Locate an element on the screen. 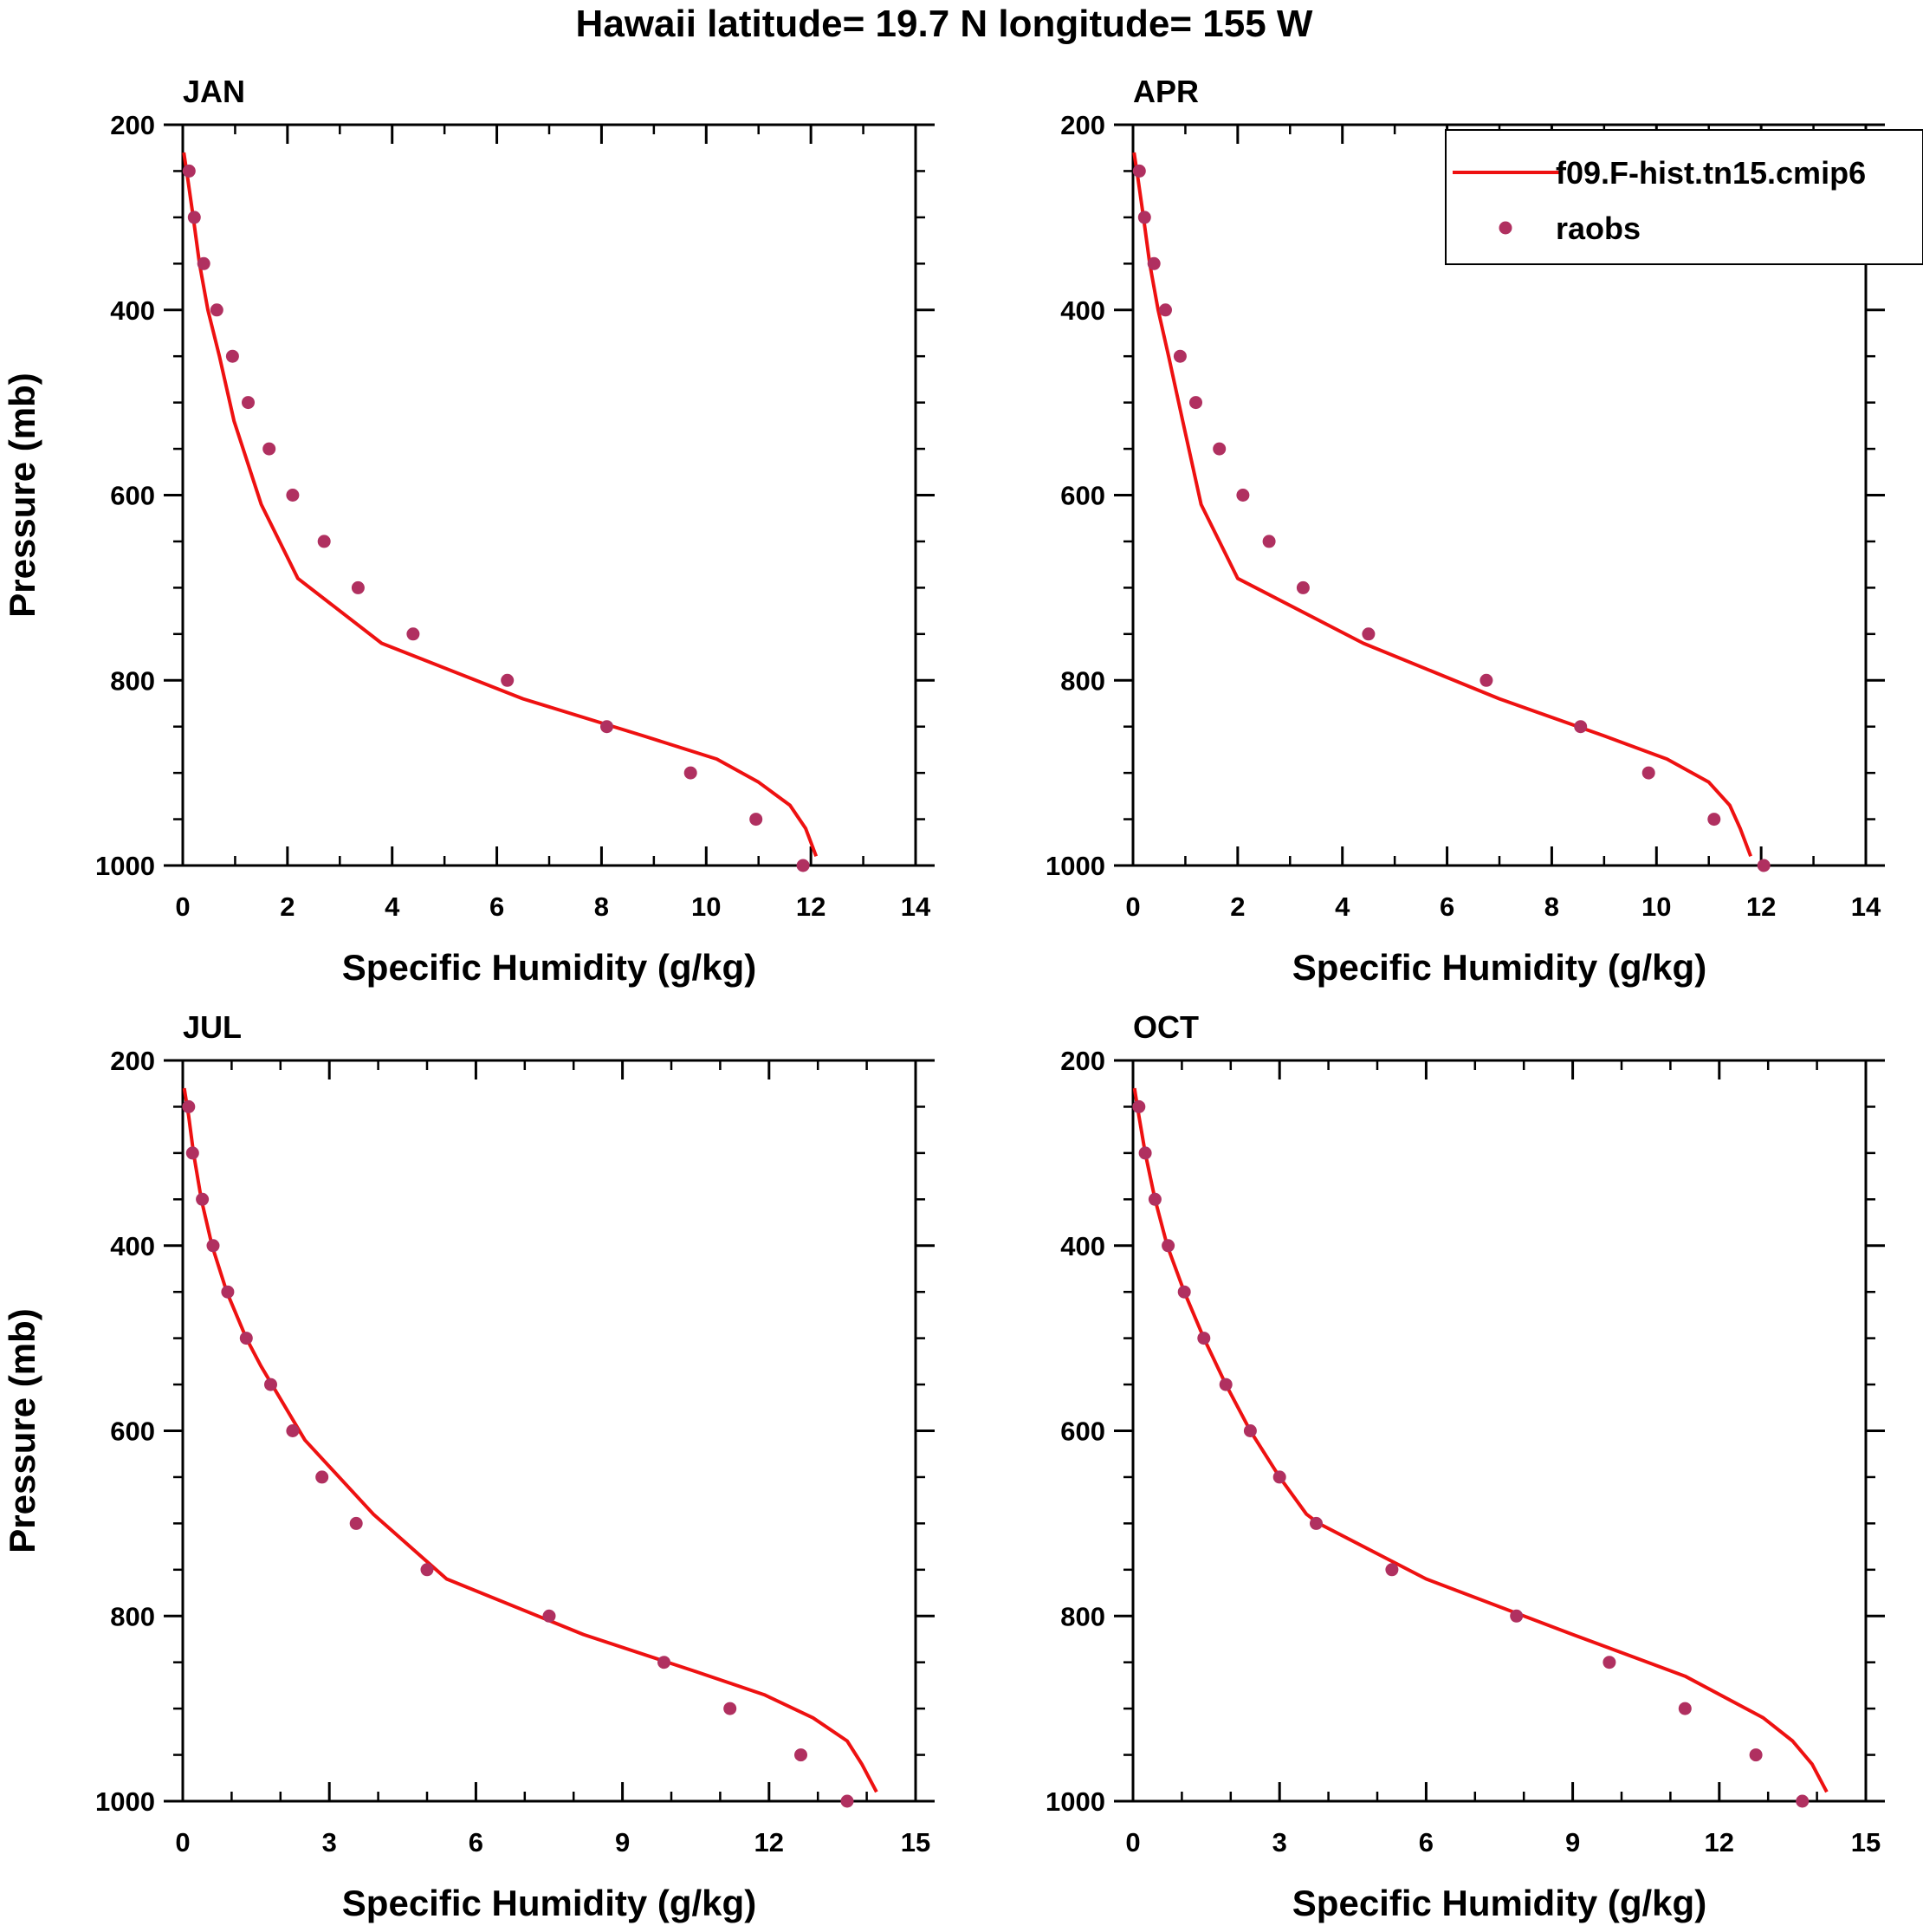 This screenshot has height=1932, width=1923. legend-obs-swatch is located at coordinates (1505, 228).